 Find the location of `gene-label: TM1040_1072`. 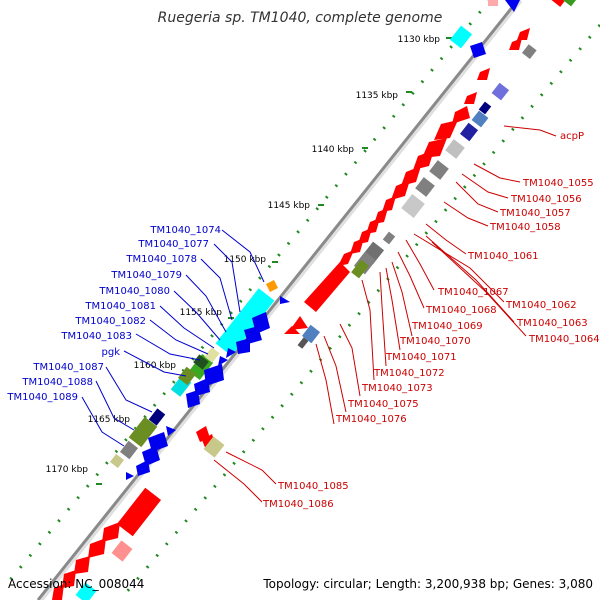

gene-label: TM1040_1072 is located at coordinates (409, 373).